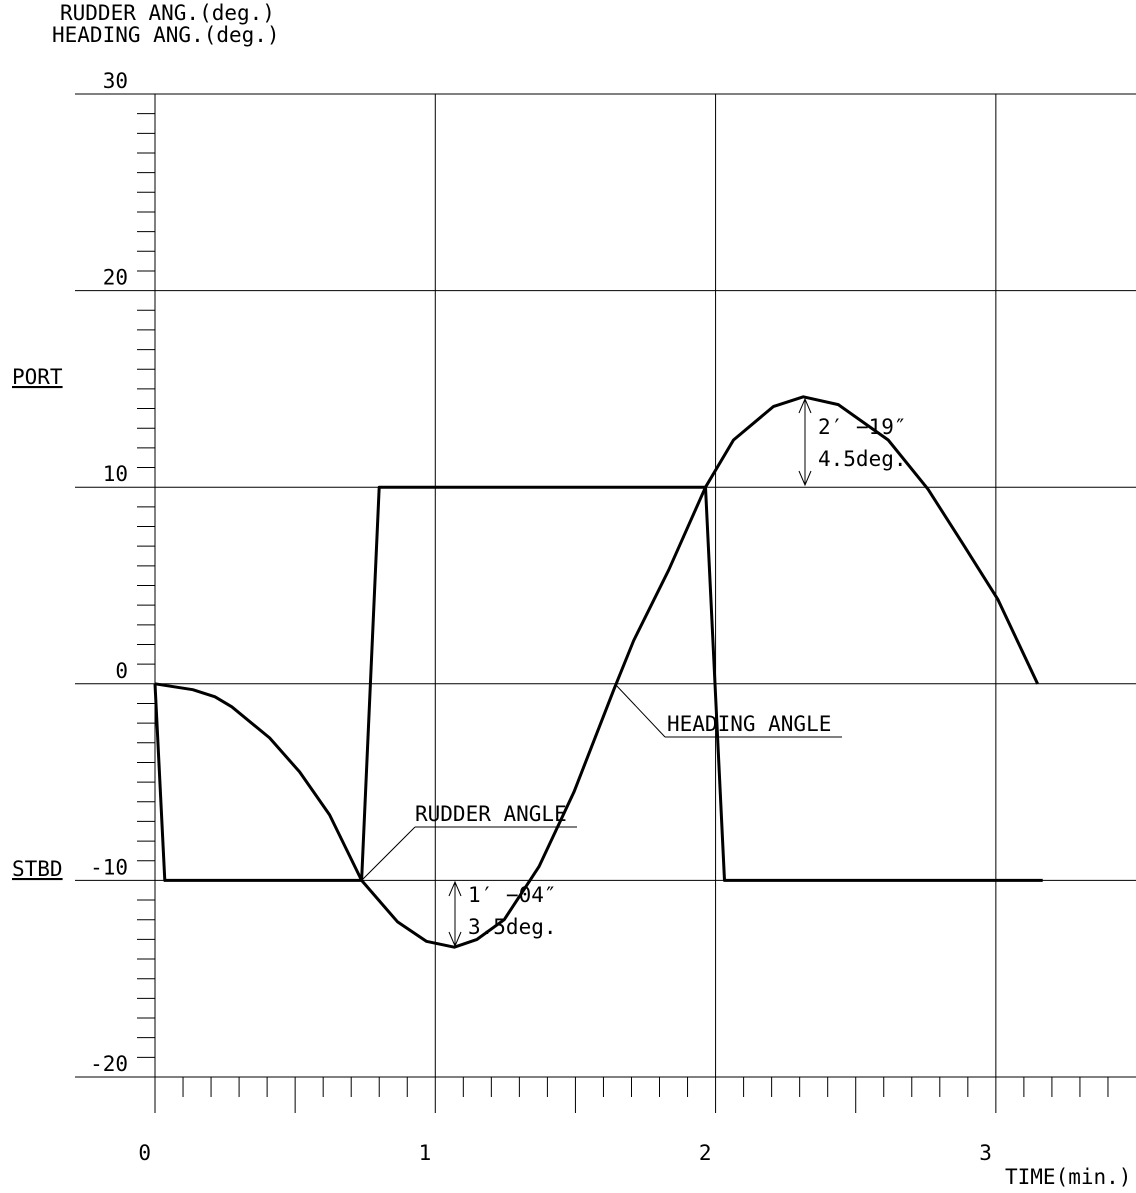  Describe the element at coordinates (115, 278) in the screenshot. I see `y-tick-label: 20` at that location.